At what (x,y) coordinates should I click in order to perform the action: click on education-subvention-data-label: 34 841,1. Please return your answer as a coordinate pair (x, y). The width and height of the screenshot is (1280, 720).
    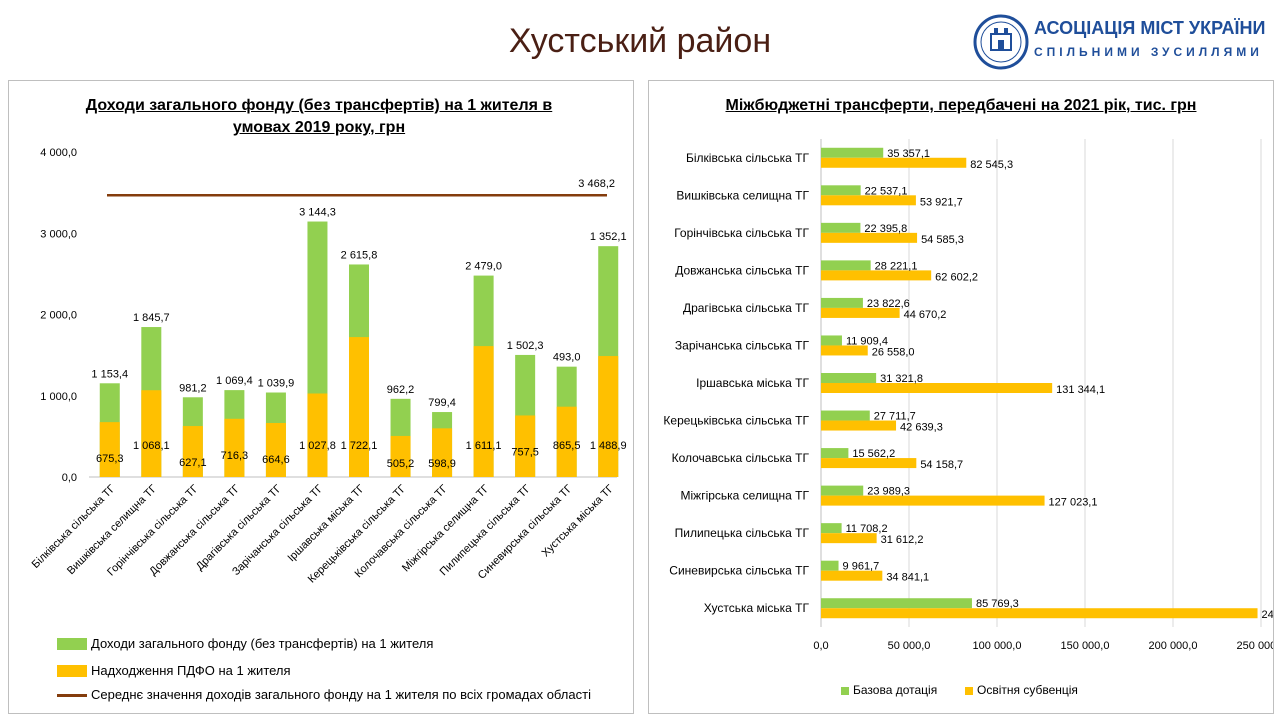
    Looking at the image, I should click on (907, 578).